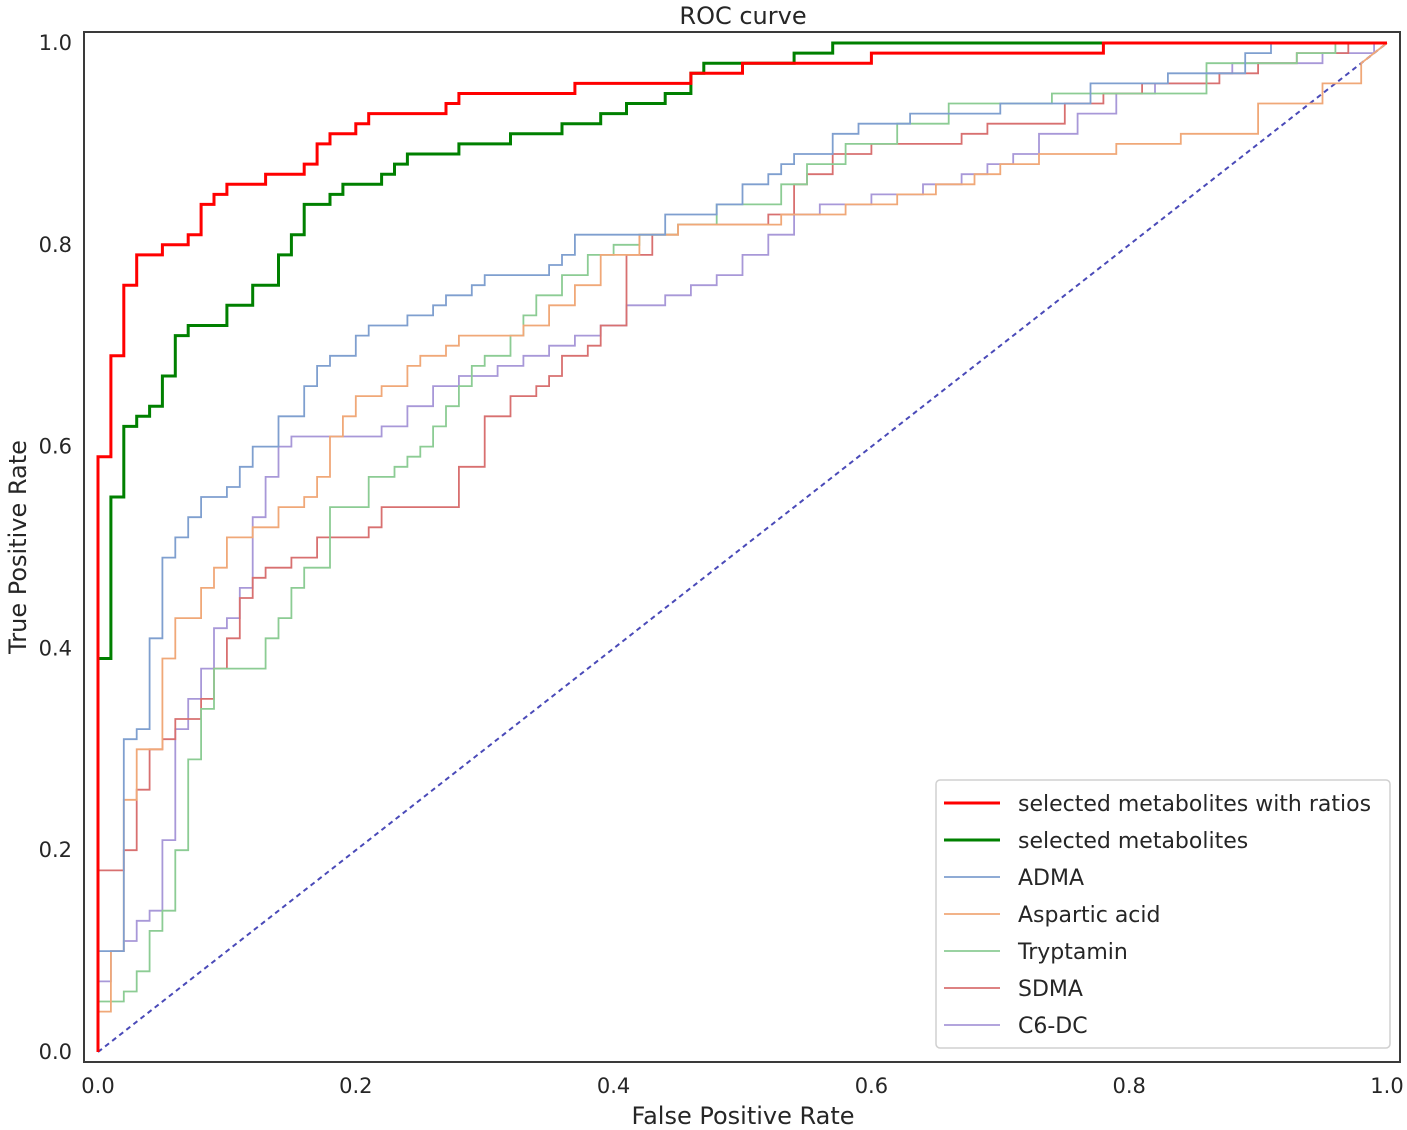  Describe the element at coordinates (1128, 1086) in the screenshot. I see `x-tick-label: 0.8` at that location.